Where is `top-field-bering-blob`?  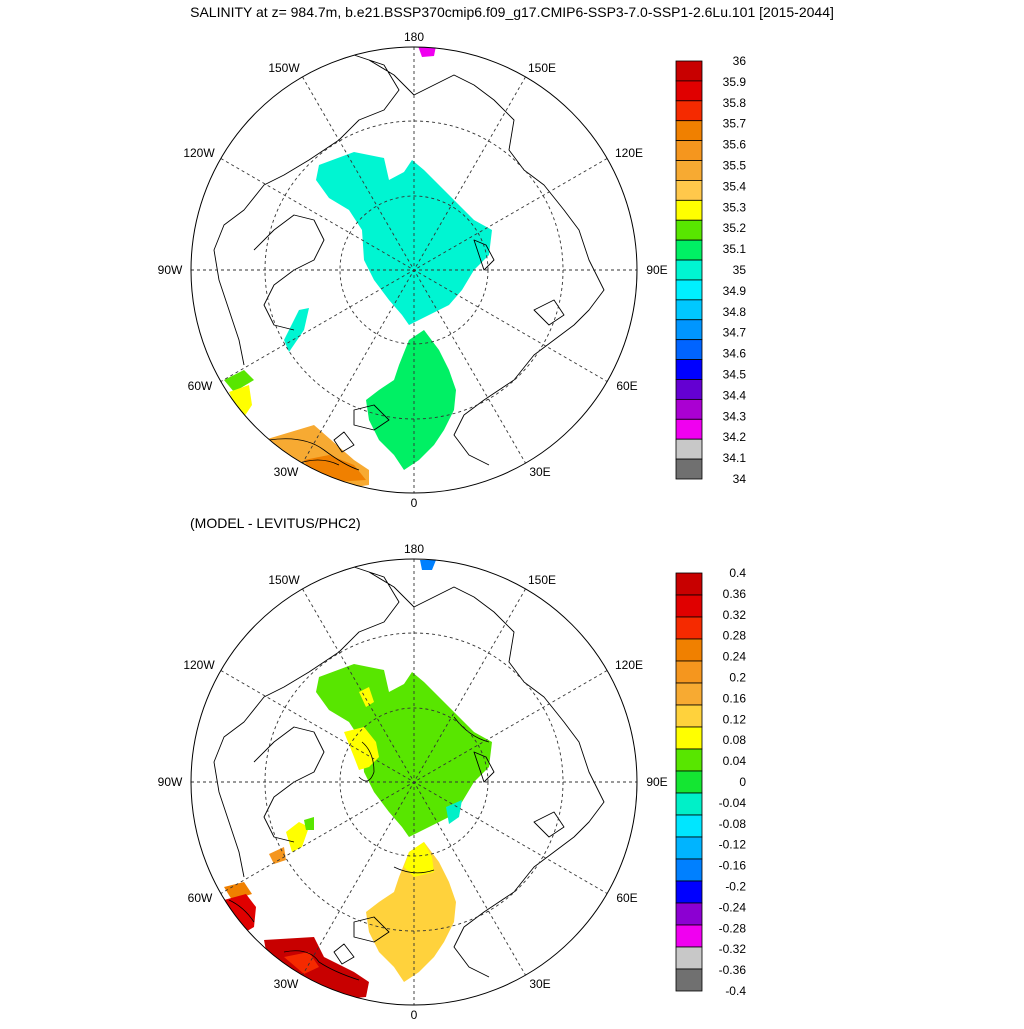
top-field-bering-blob is located at coordinates (427, 52).